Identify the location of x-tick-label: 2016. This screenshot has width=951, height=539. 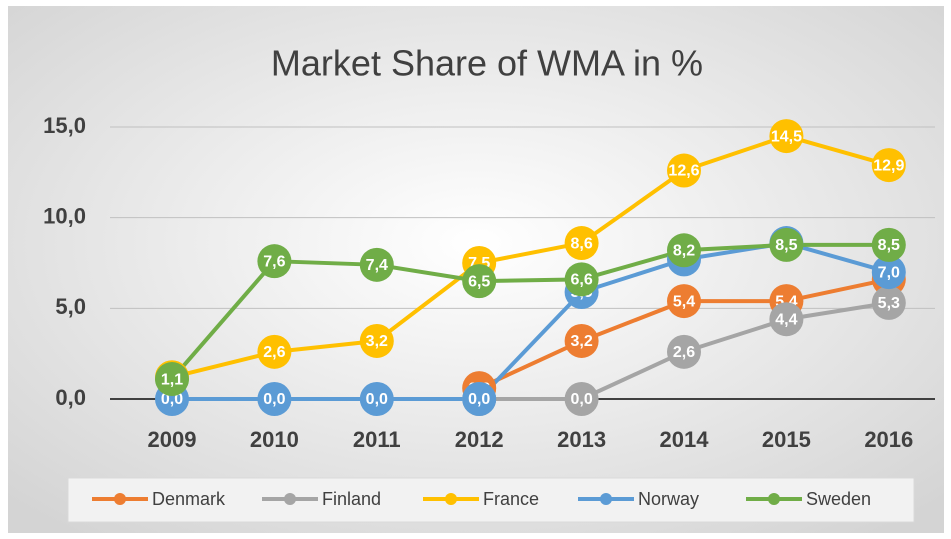
(888, 439).